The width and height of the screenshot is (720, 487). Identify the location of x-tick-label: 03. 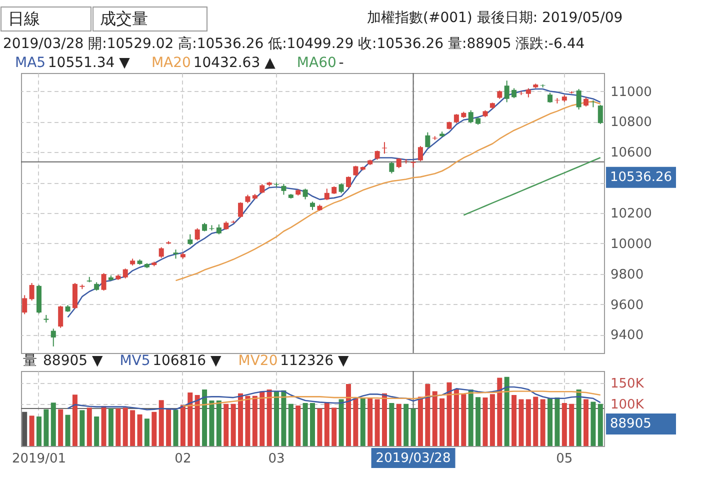
(276, 459).